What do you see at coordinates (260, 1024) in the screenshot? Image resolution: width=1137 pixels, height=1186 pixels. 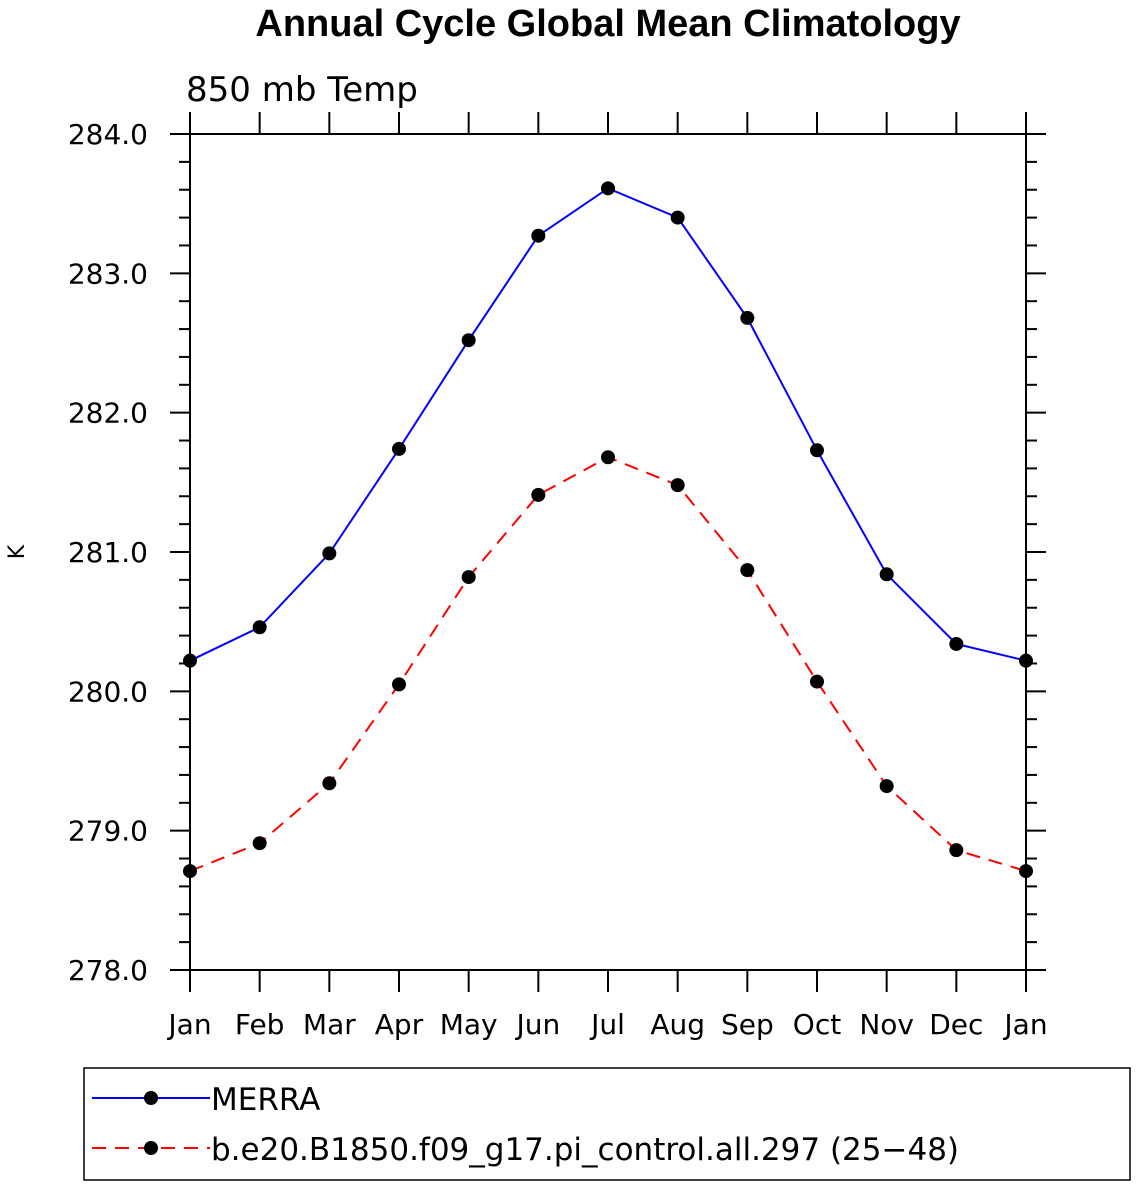 I see `x-tick-label: Feb` at bounding box center [260, 1024].